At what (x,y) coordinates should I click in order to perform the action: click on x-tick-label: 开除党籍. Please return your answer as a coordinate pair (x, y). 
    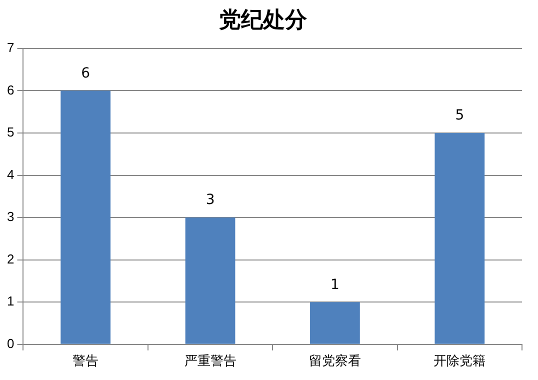
    Looking at the image, I should click on (460, 360).